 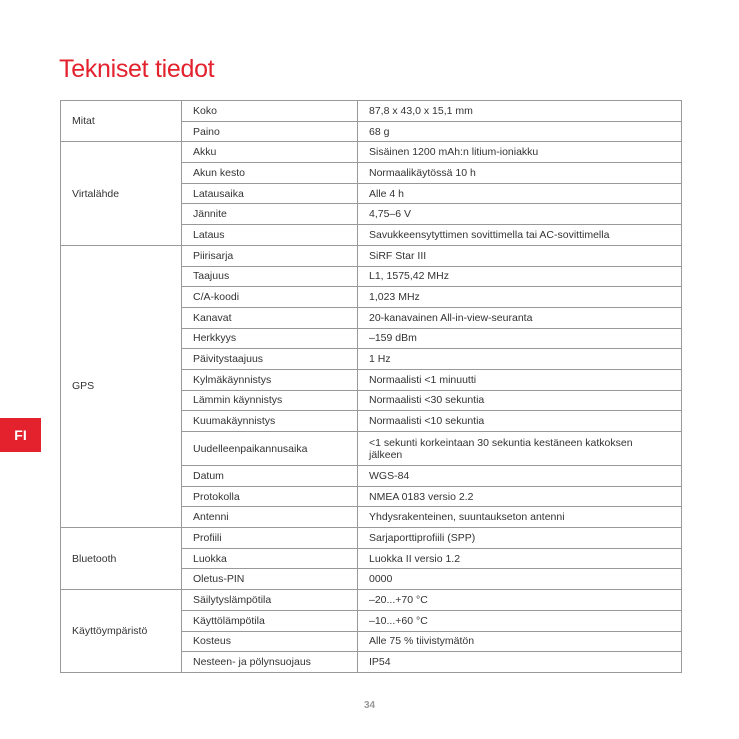 I want to click on table-row: Taajuus L1, 1575,42 MHz, so click(x=371, y=276).